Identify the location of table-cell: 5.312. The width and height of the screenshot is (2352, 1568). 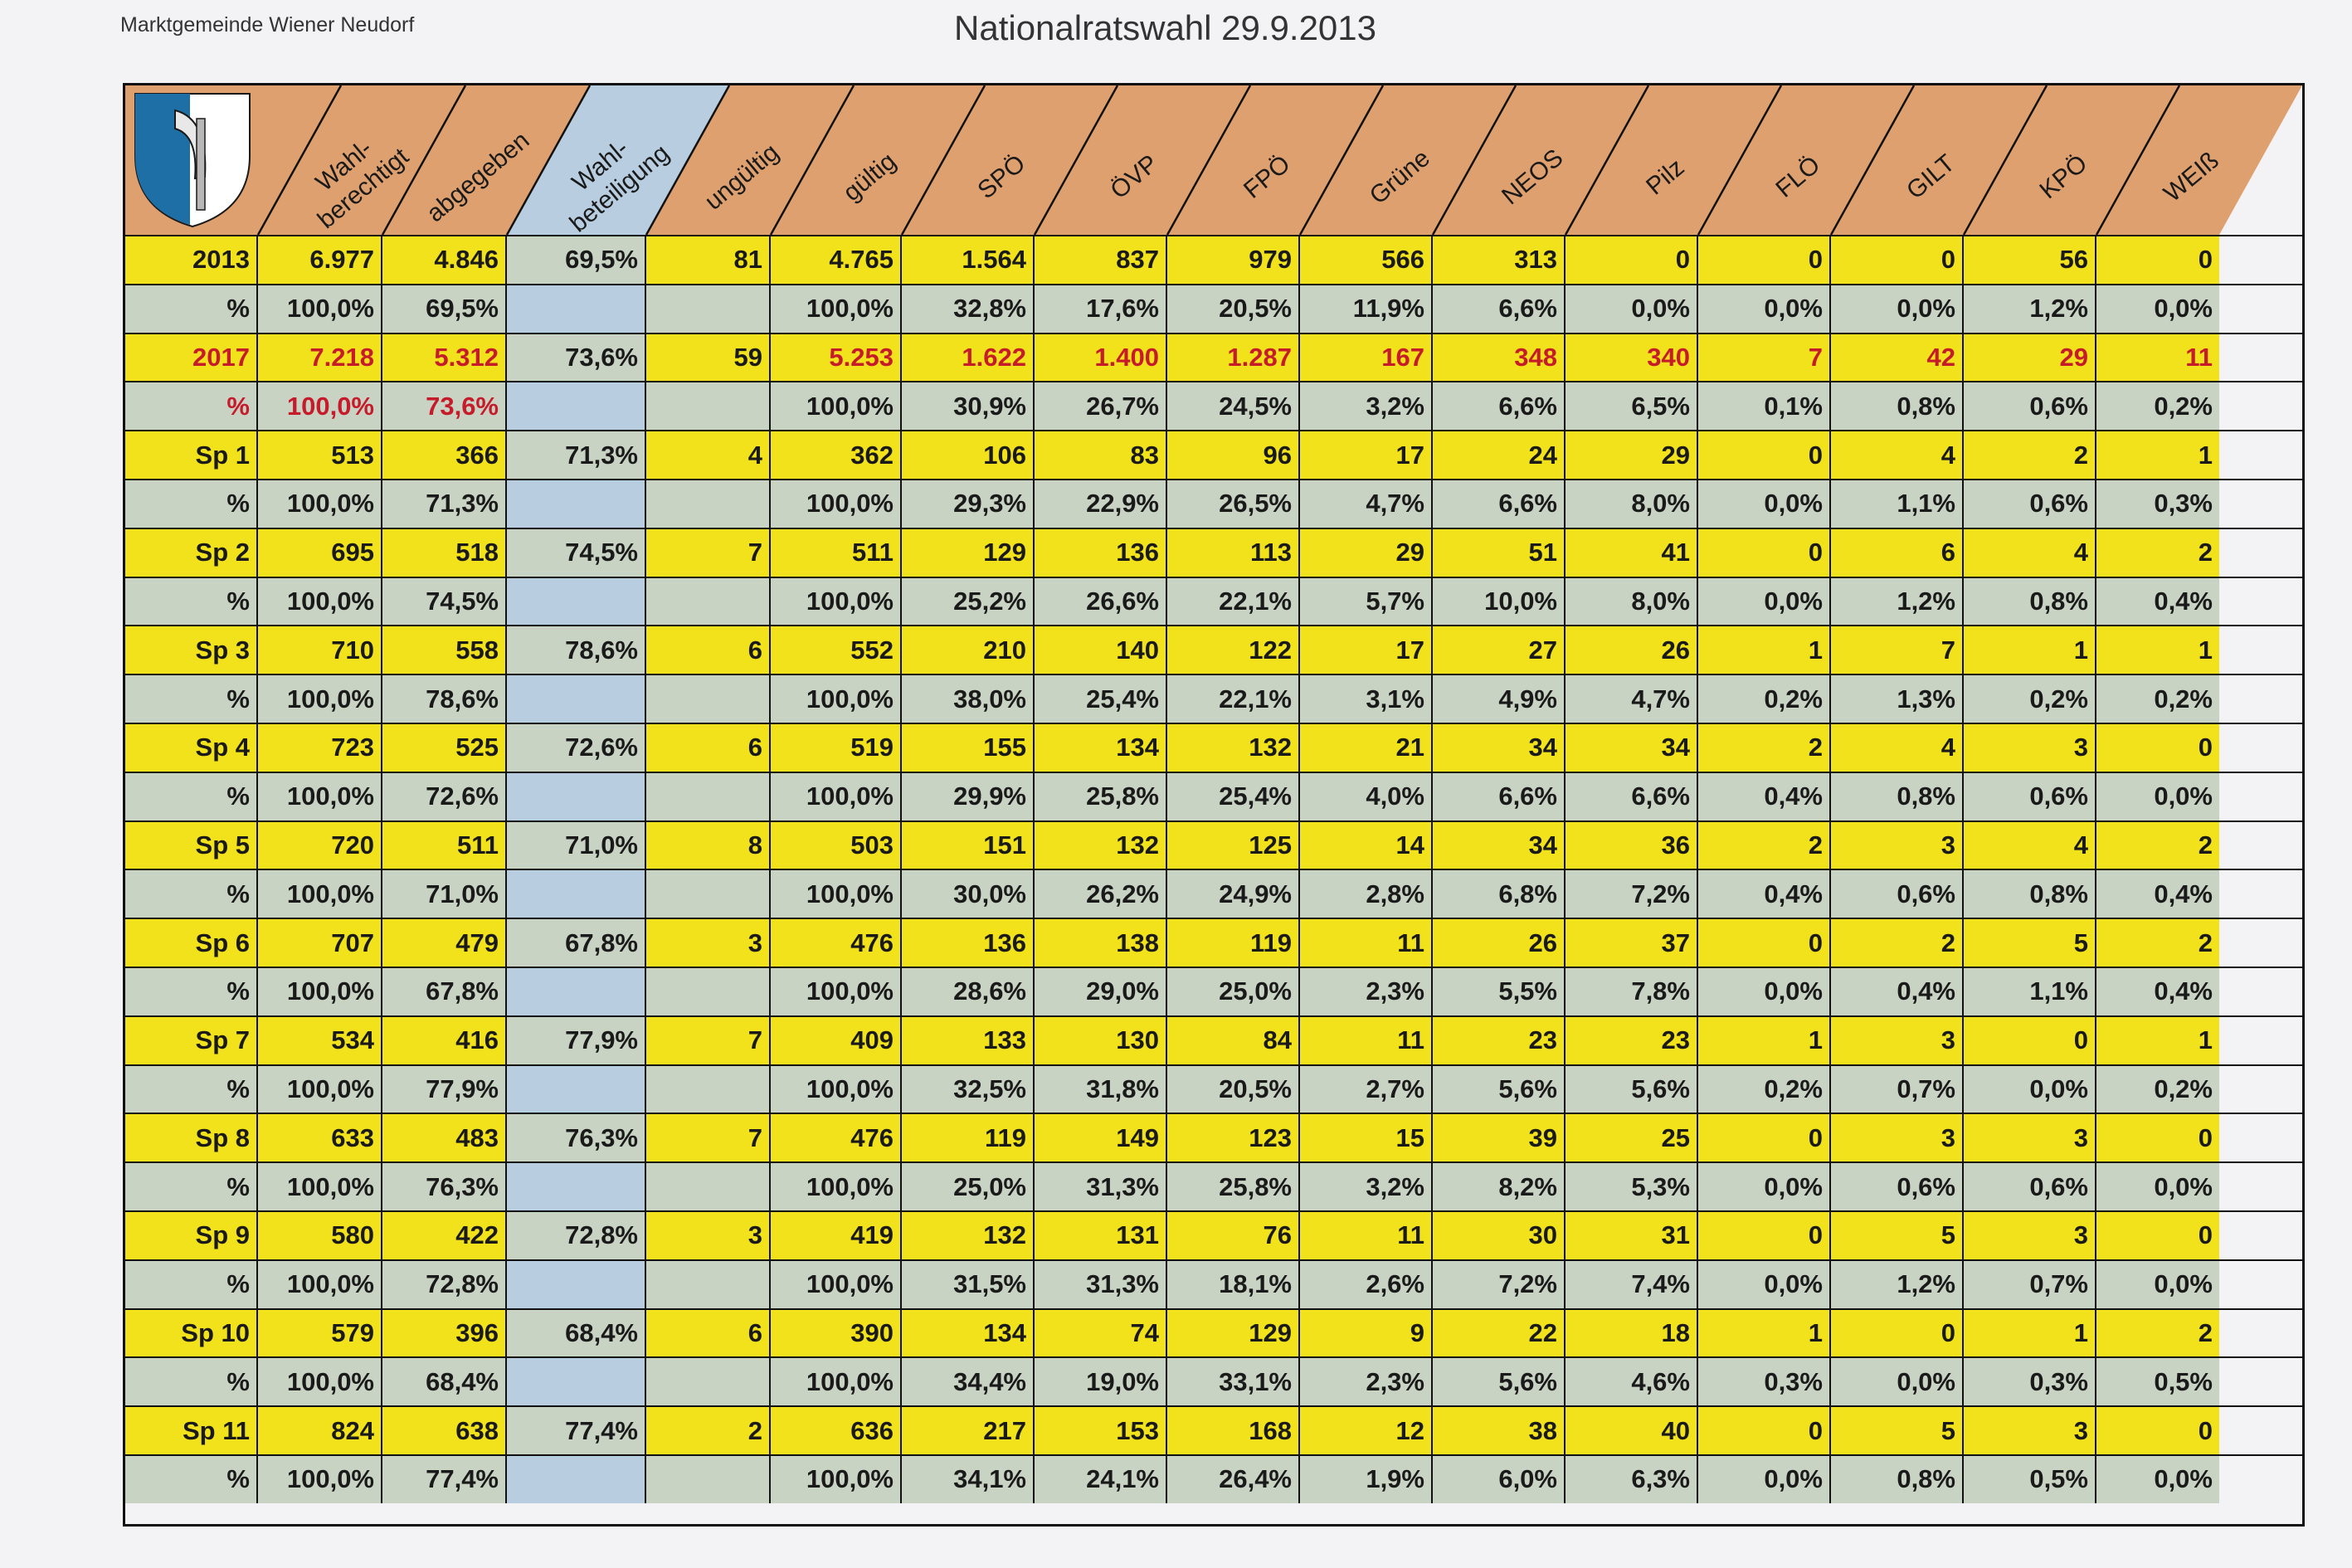
(444, 358).